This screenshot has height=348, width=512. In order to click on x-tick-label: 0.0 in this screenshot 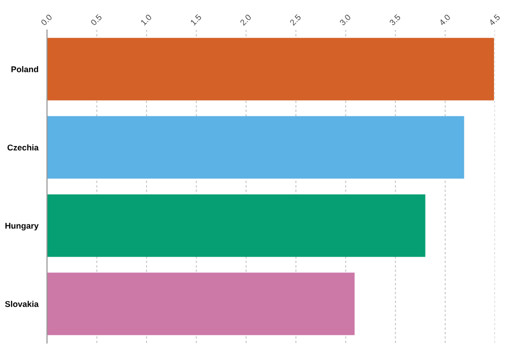, I will do `click(46, 20)`.